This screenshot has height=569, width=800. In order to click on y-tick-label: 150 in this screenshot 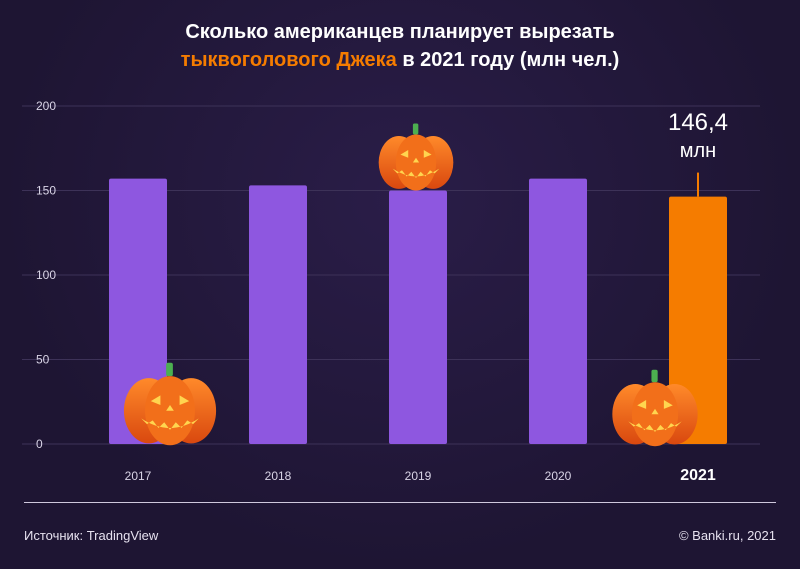, I will do `click(46, 191)`.